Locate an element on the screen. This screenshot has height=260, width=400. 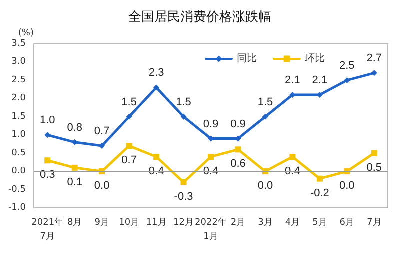
x-tick-label: 9月 is located at coordinates (102, 223).